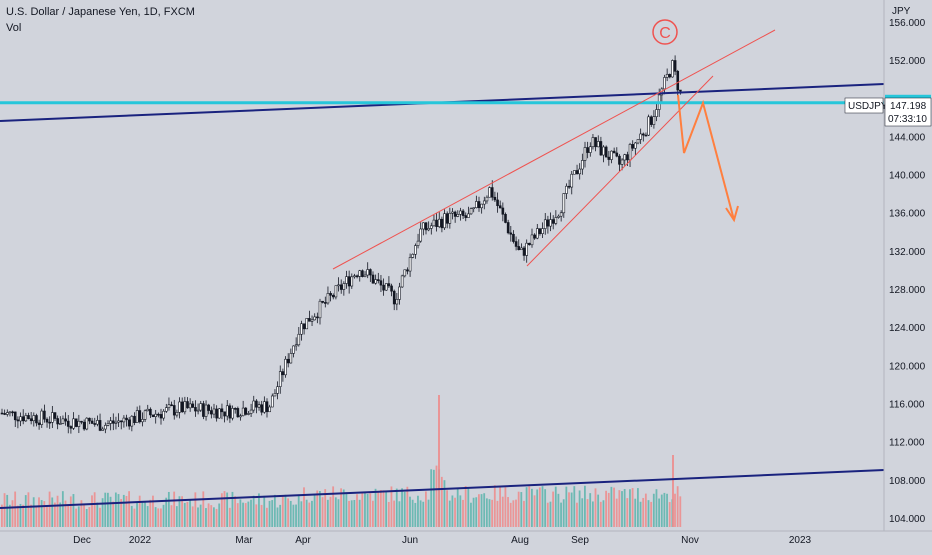 Image resolution: width=932 pixels, height=555 pixels. Describe the element at coordinates (907, 366) in the screenshot. I see `price-tick-label: 120.000` at that location.